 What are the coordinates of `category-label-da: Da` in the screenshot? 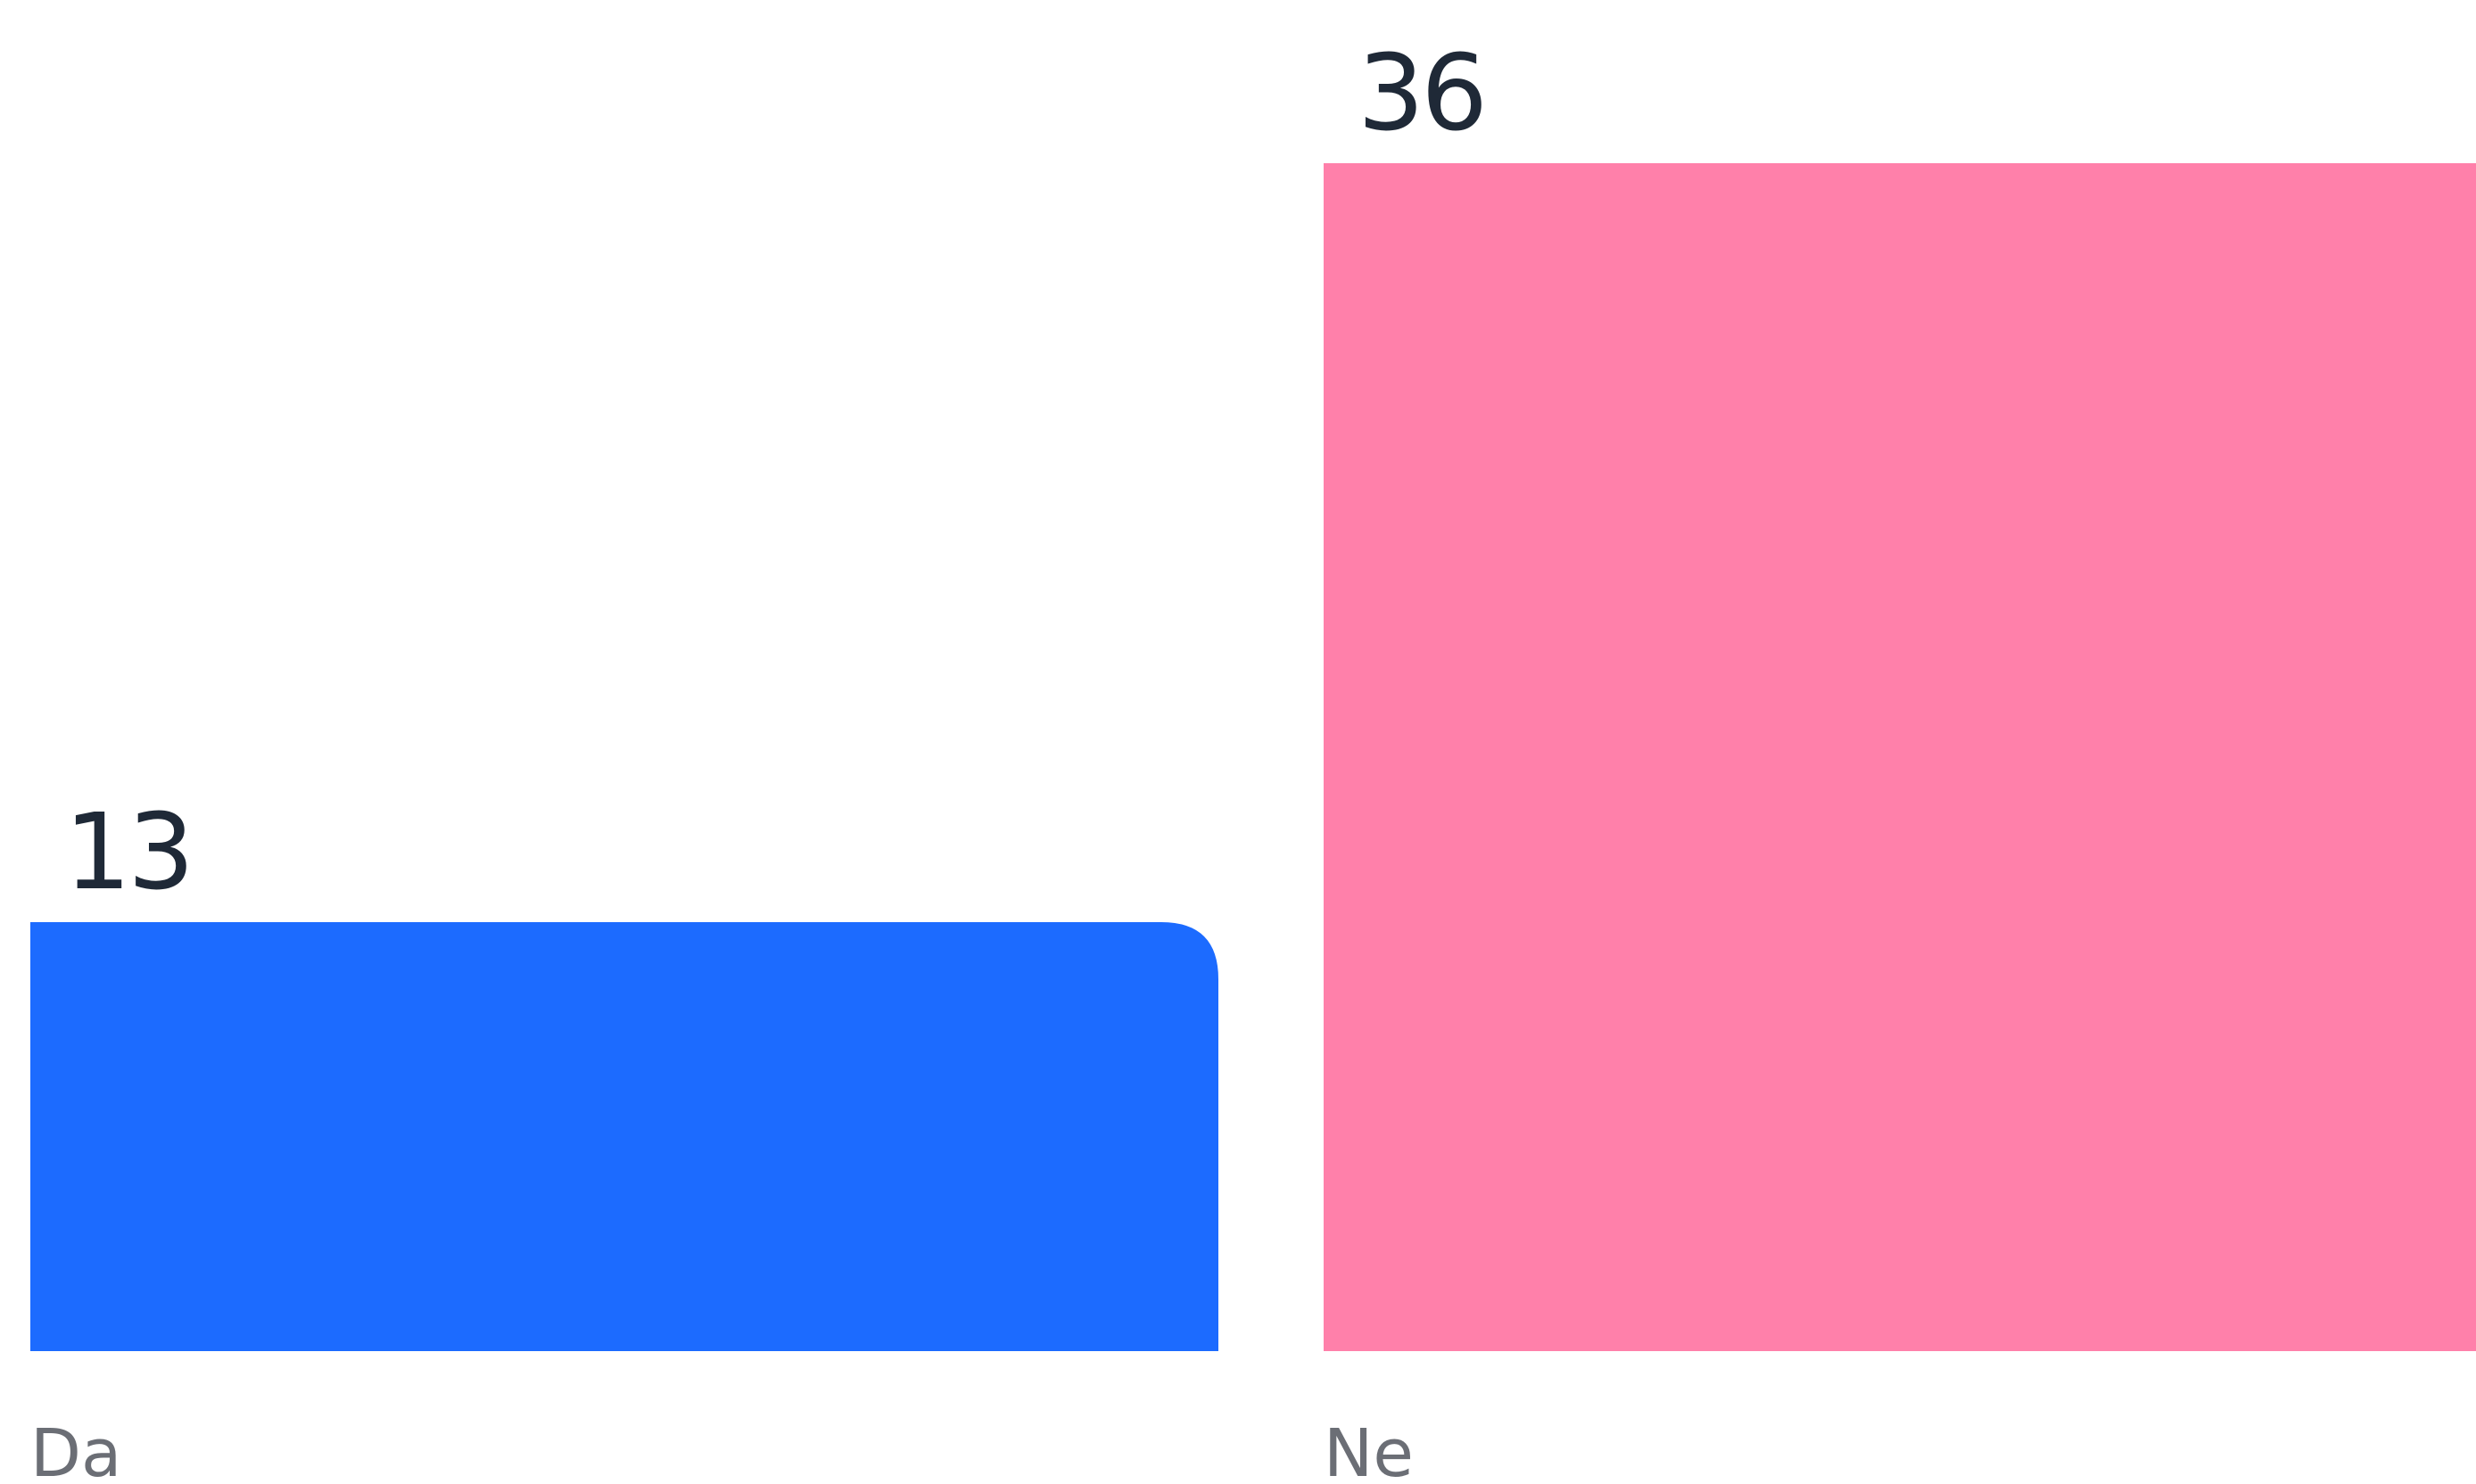 It's located at (75, 1450).